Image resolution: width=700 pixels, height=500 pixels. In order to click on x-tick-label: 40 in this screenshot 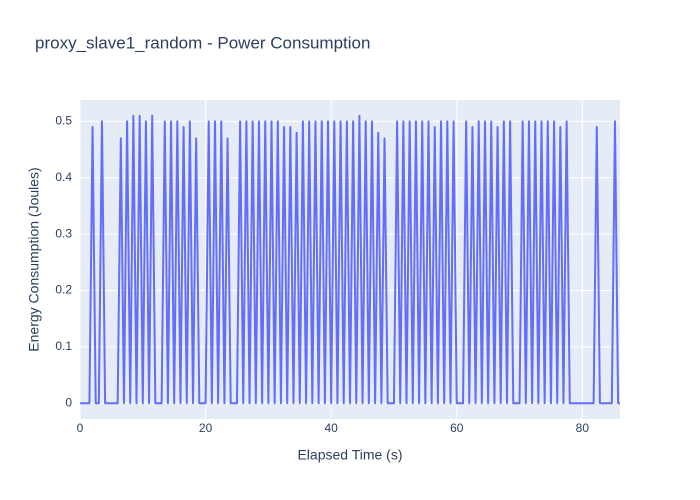, I will do `click(331, 428)`.